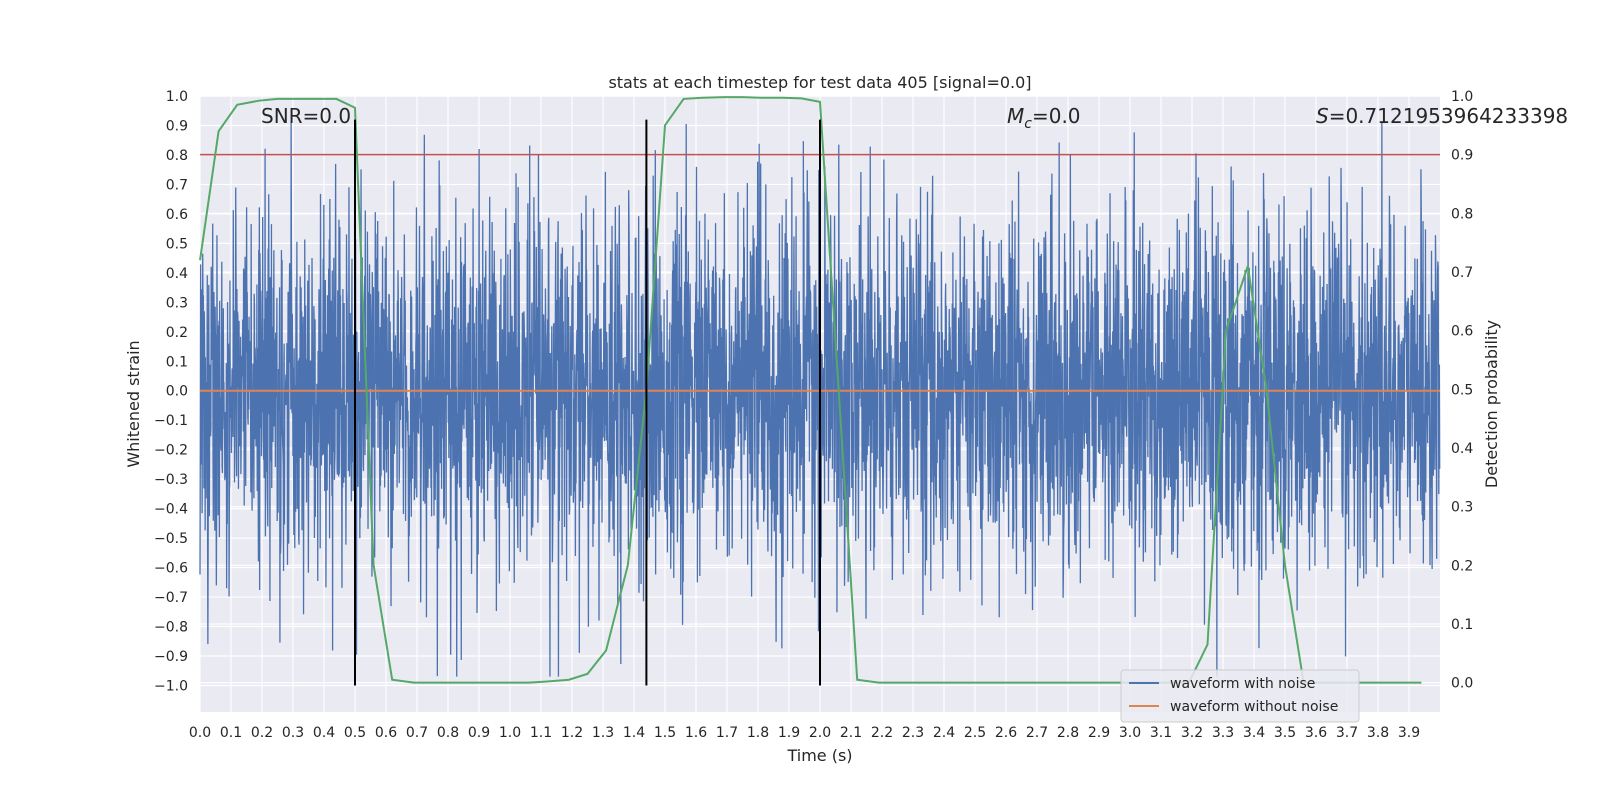 The width and height of the screenshot is (1600, 804). Describe the element at coordinates (1448, 116) in the screenshot. I see `s-value: =0.7121953964233398` at that location.